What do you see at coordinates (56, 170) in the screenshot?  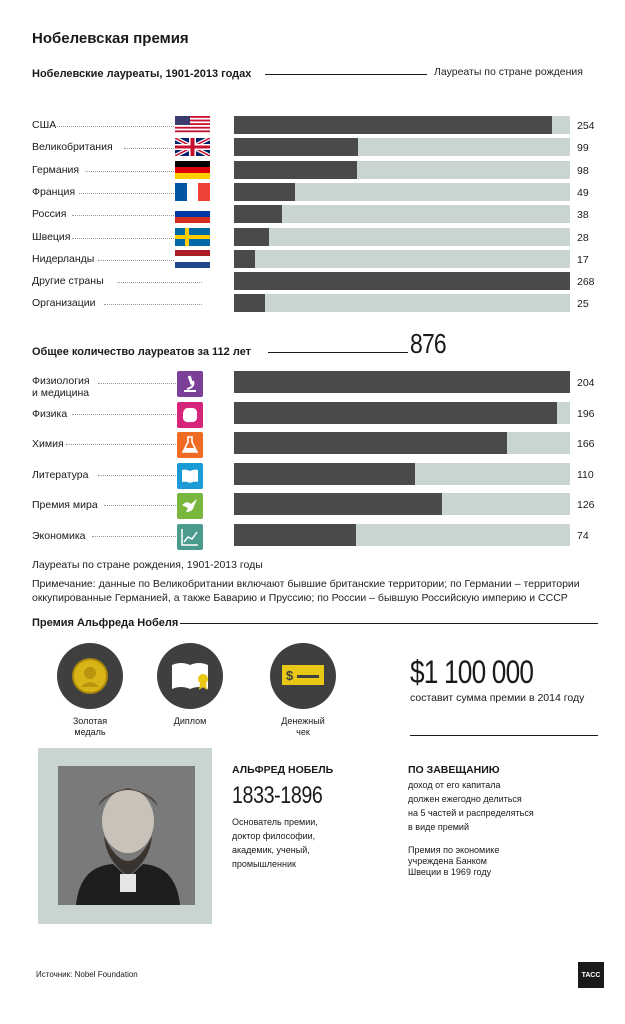 I see `country-label: Германия` at bounding box center [56, 170].